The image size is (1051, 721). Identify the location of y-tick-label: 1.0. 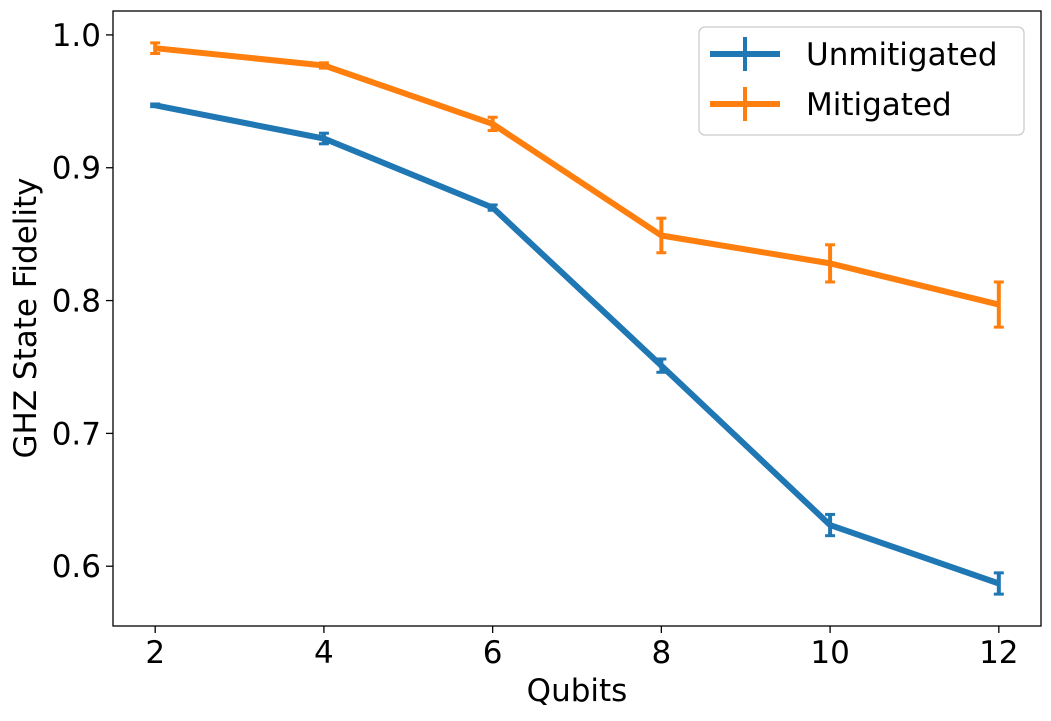
(76, 36).